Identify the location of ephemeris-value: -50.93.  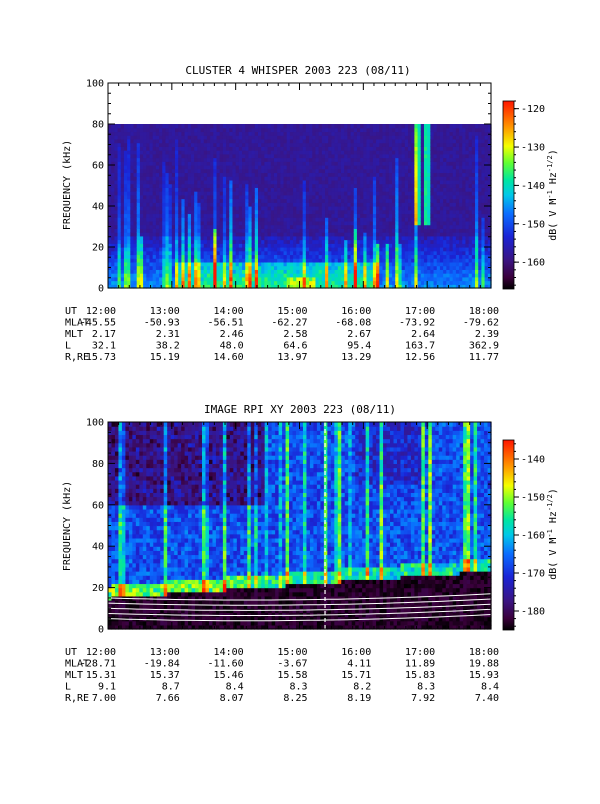
(162, 323).